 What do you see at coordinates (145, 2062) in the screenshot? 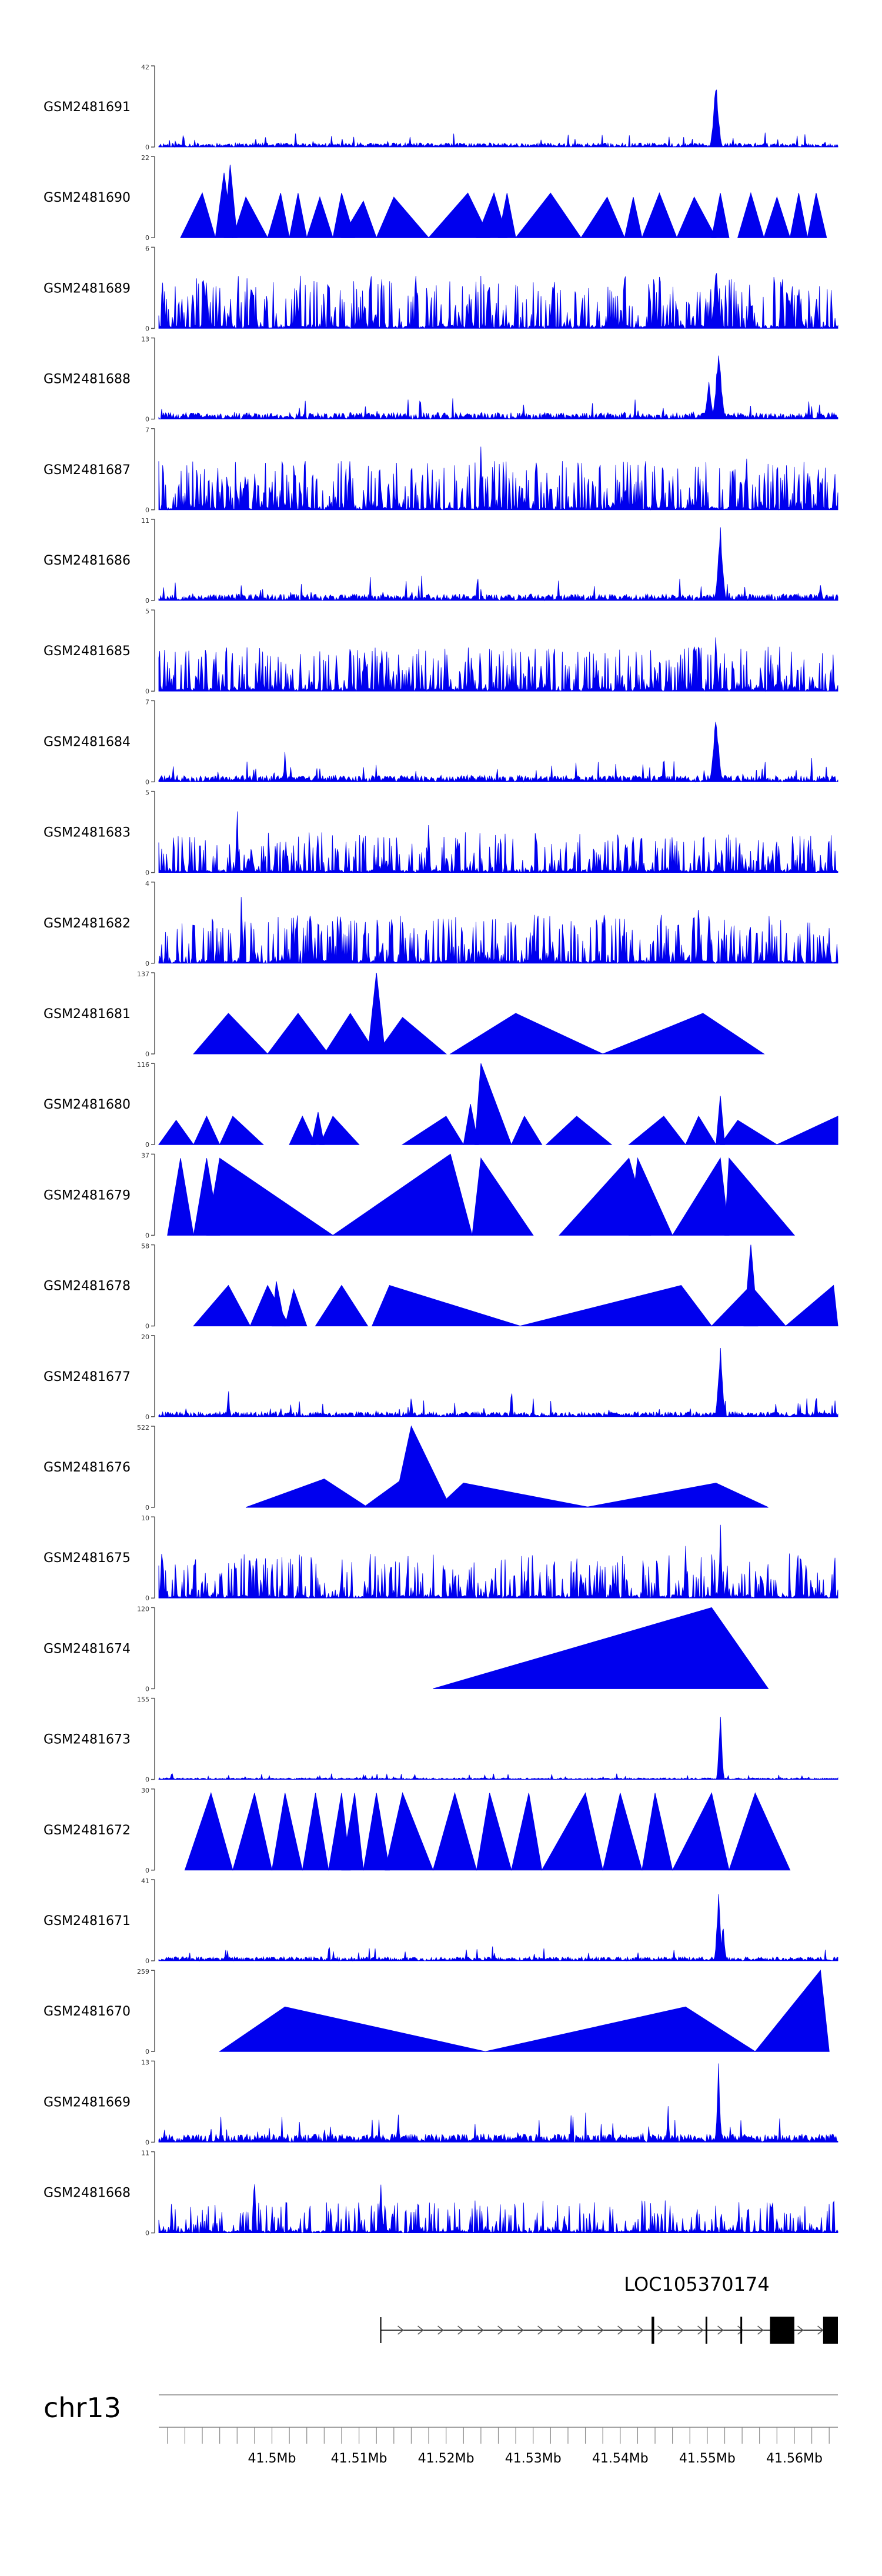
I see `y-axis-max-label: 13` at bounding box center [145, 2062].